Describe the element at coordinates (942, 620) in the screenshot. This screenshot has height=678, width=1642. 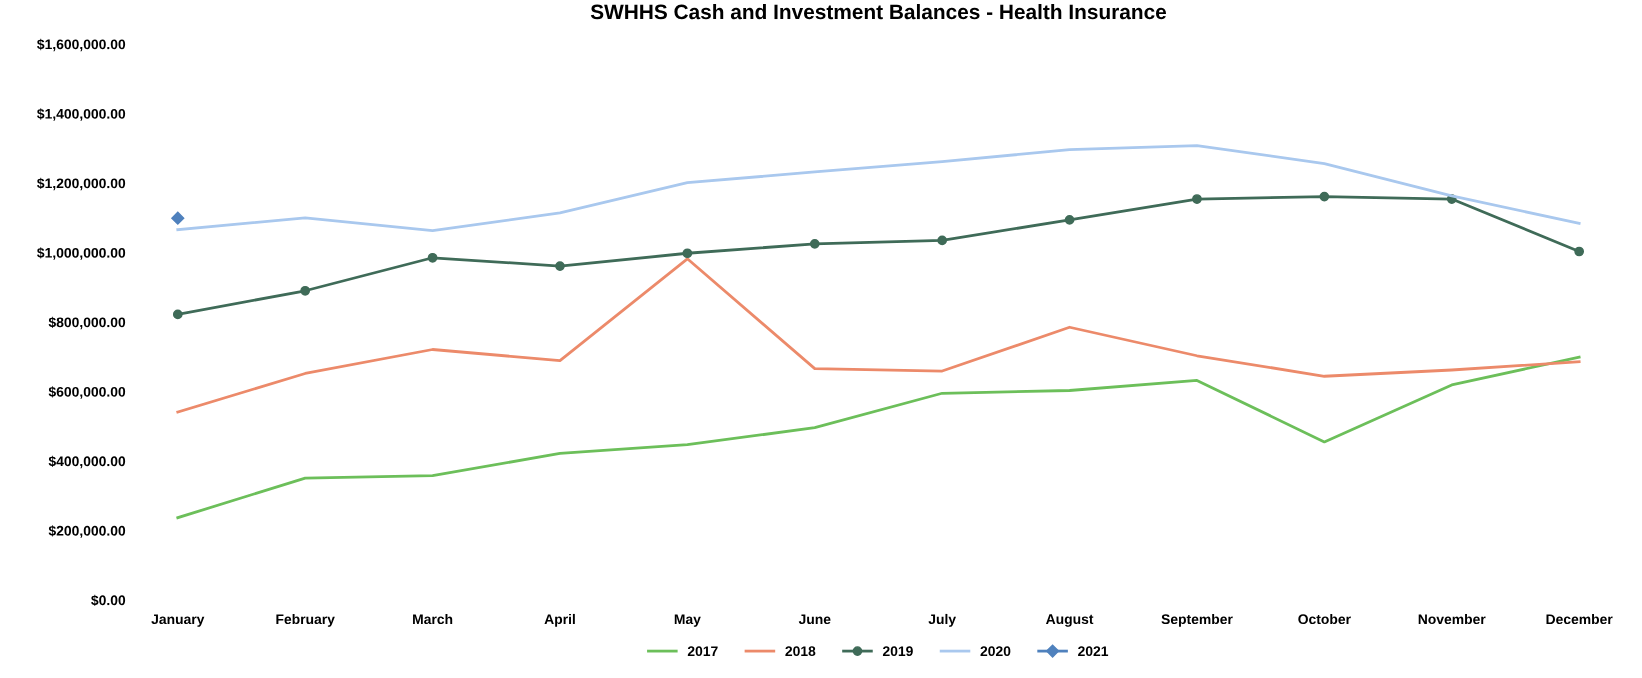
I see `x-tick-label: July` at that location.